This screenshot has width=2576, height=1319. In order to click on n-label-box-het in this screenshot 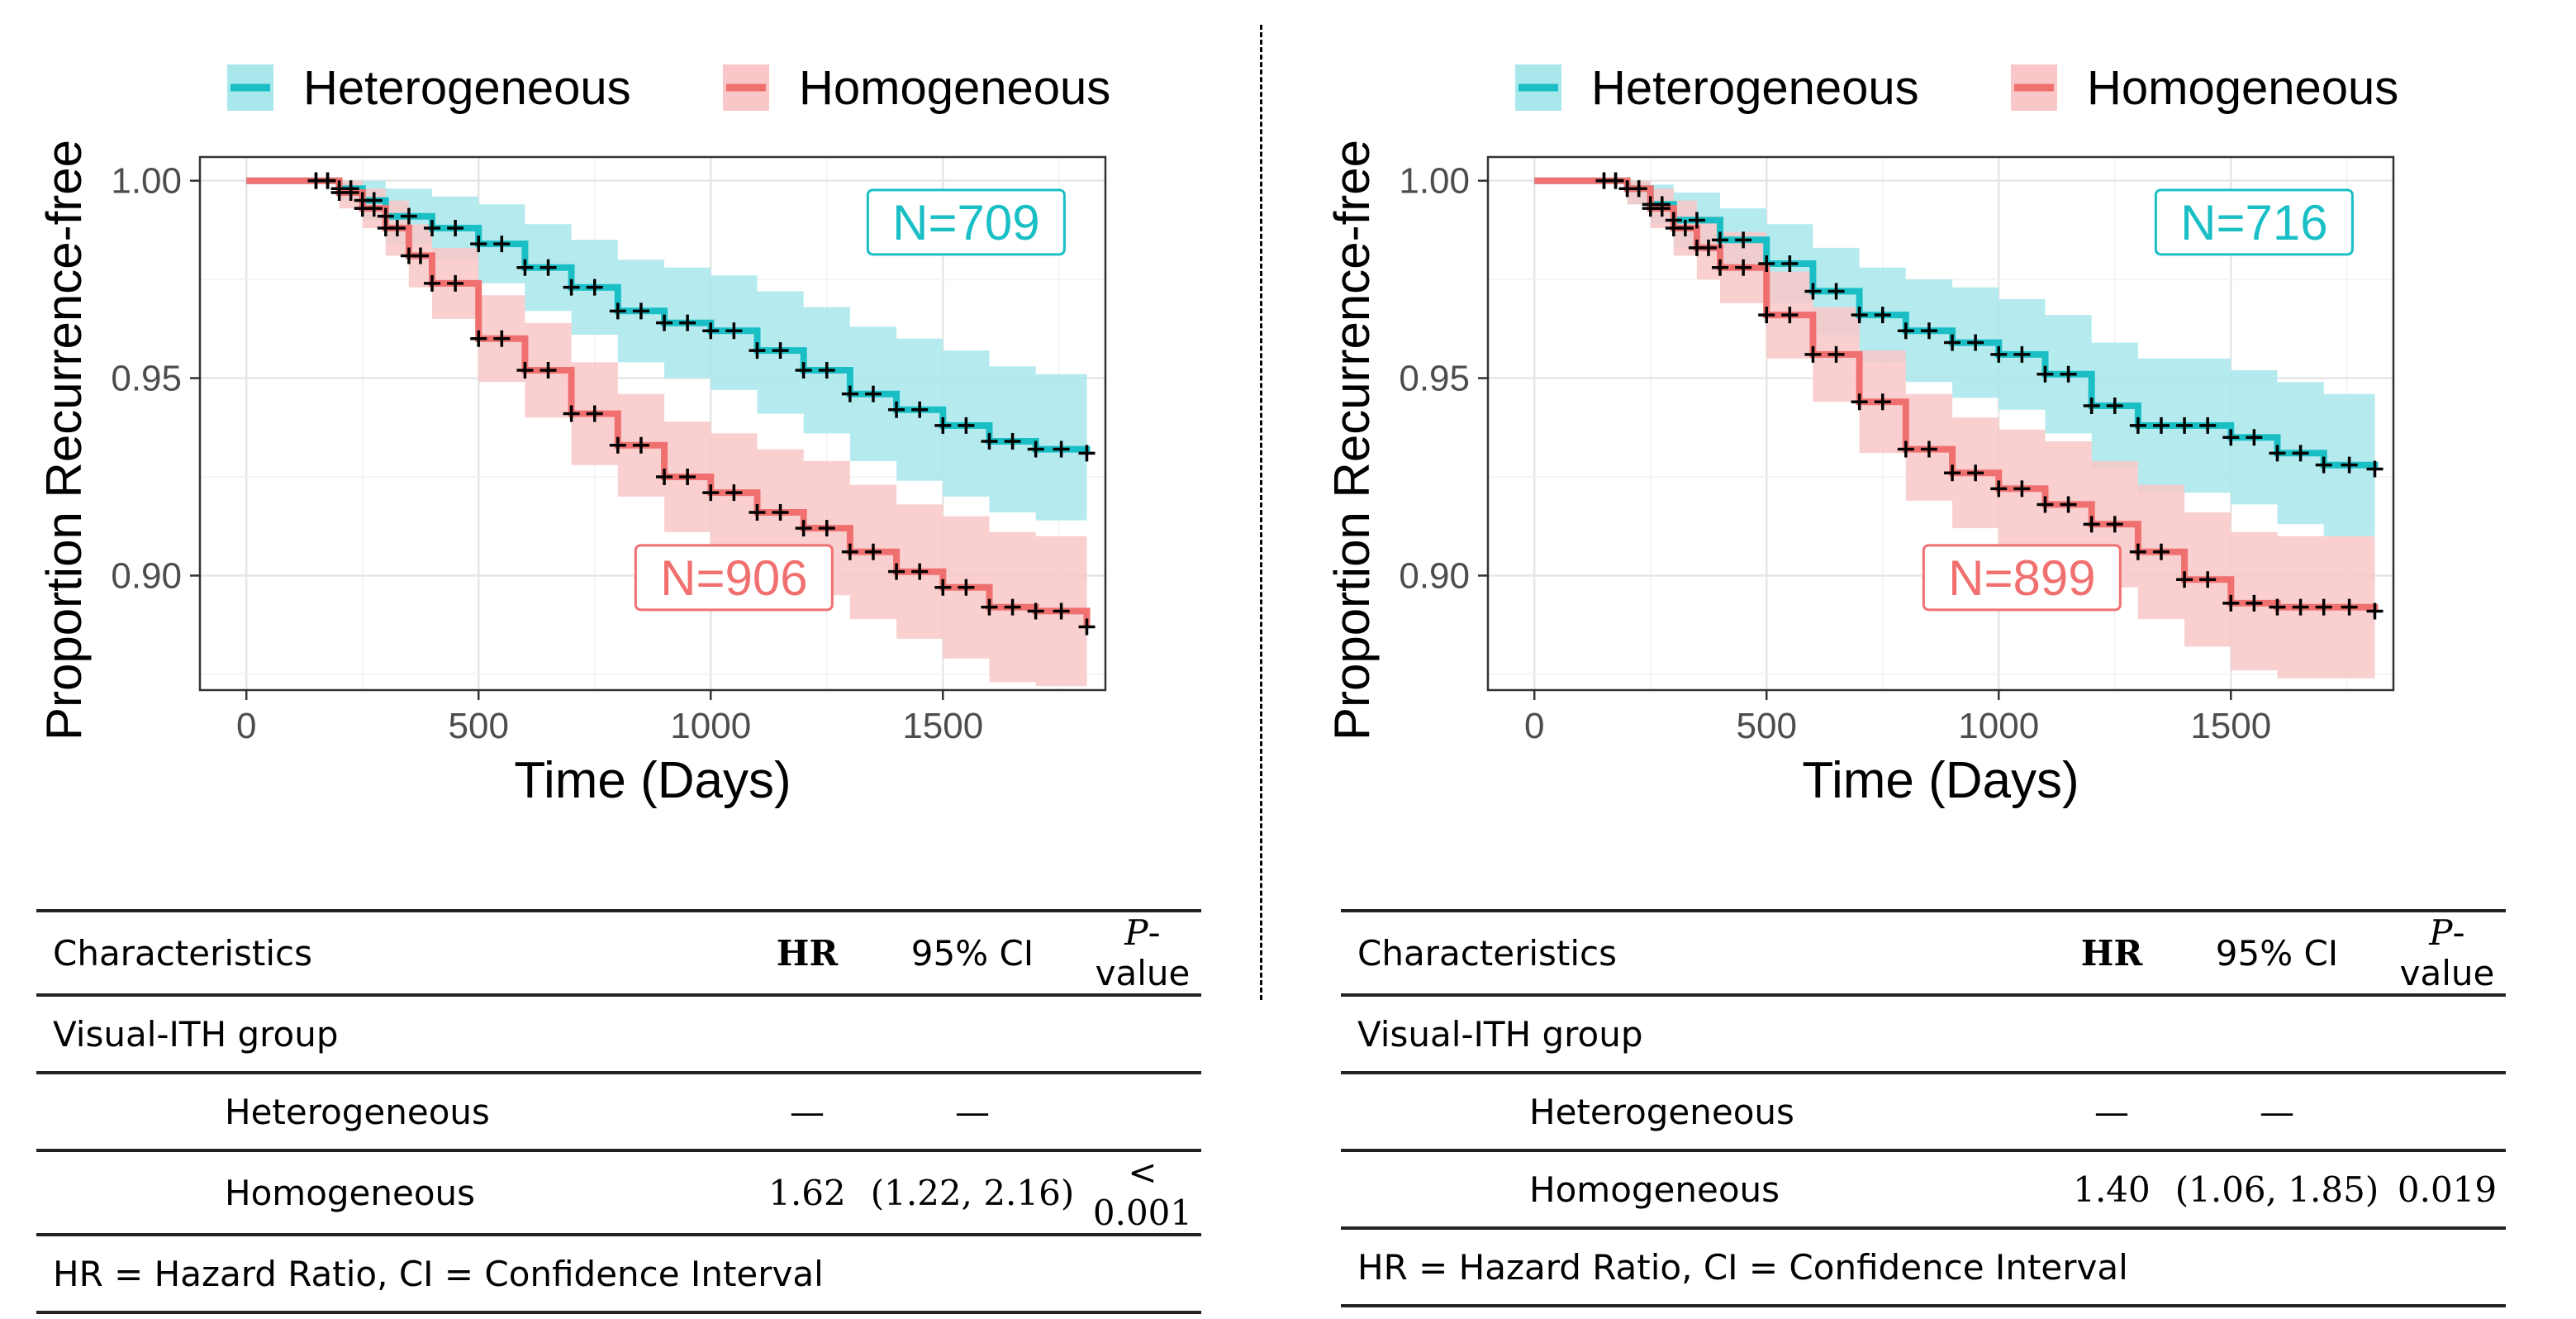, I will do `click(2254, 222)`.